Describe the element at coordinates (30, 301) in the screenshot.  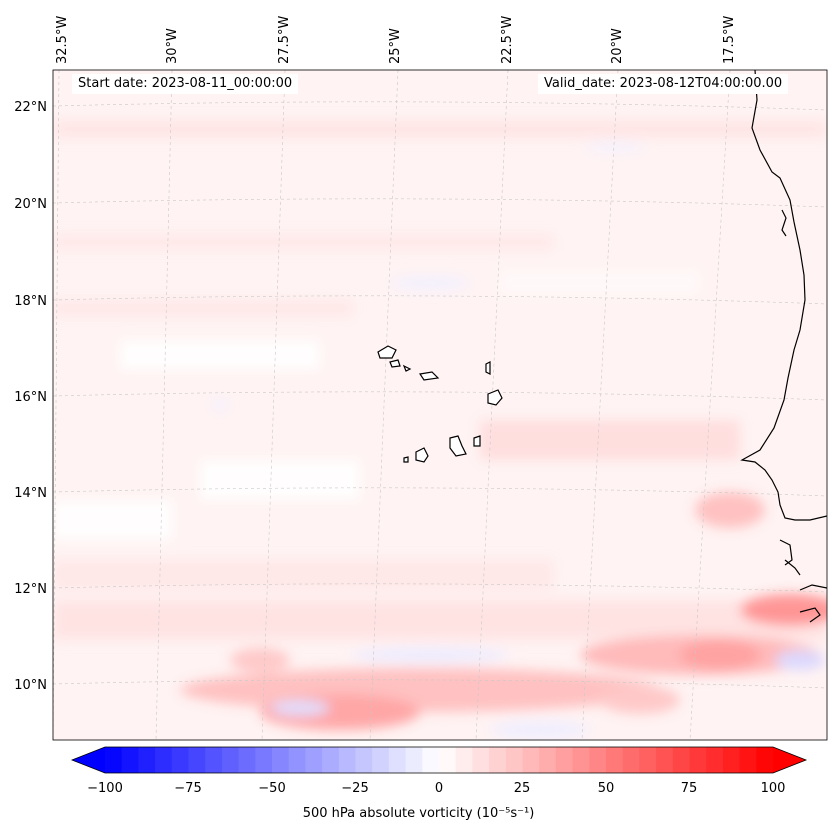
I see `lat-label: 18°N` at that location.